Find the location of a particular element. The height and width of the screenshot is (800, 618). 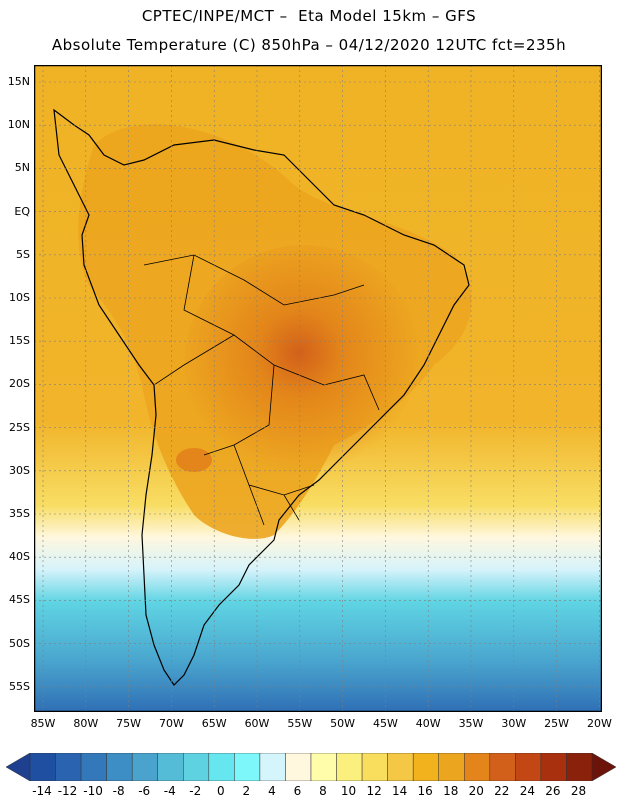

colorbar-tick-label: 24 is located at coordinates (527, 791).